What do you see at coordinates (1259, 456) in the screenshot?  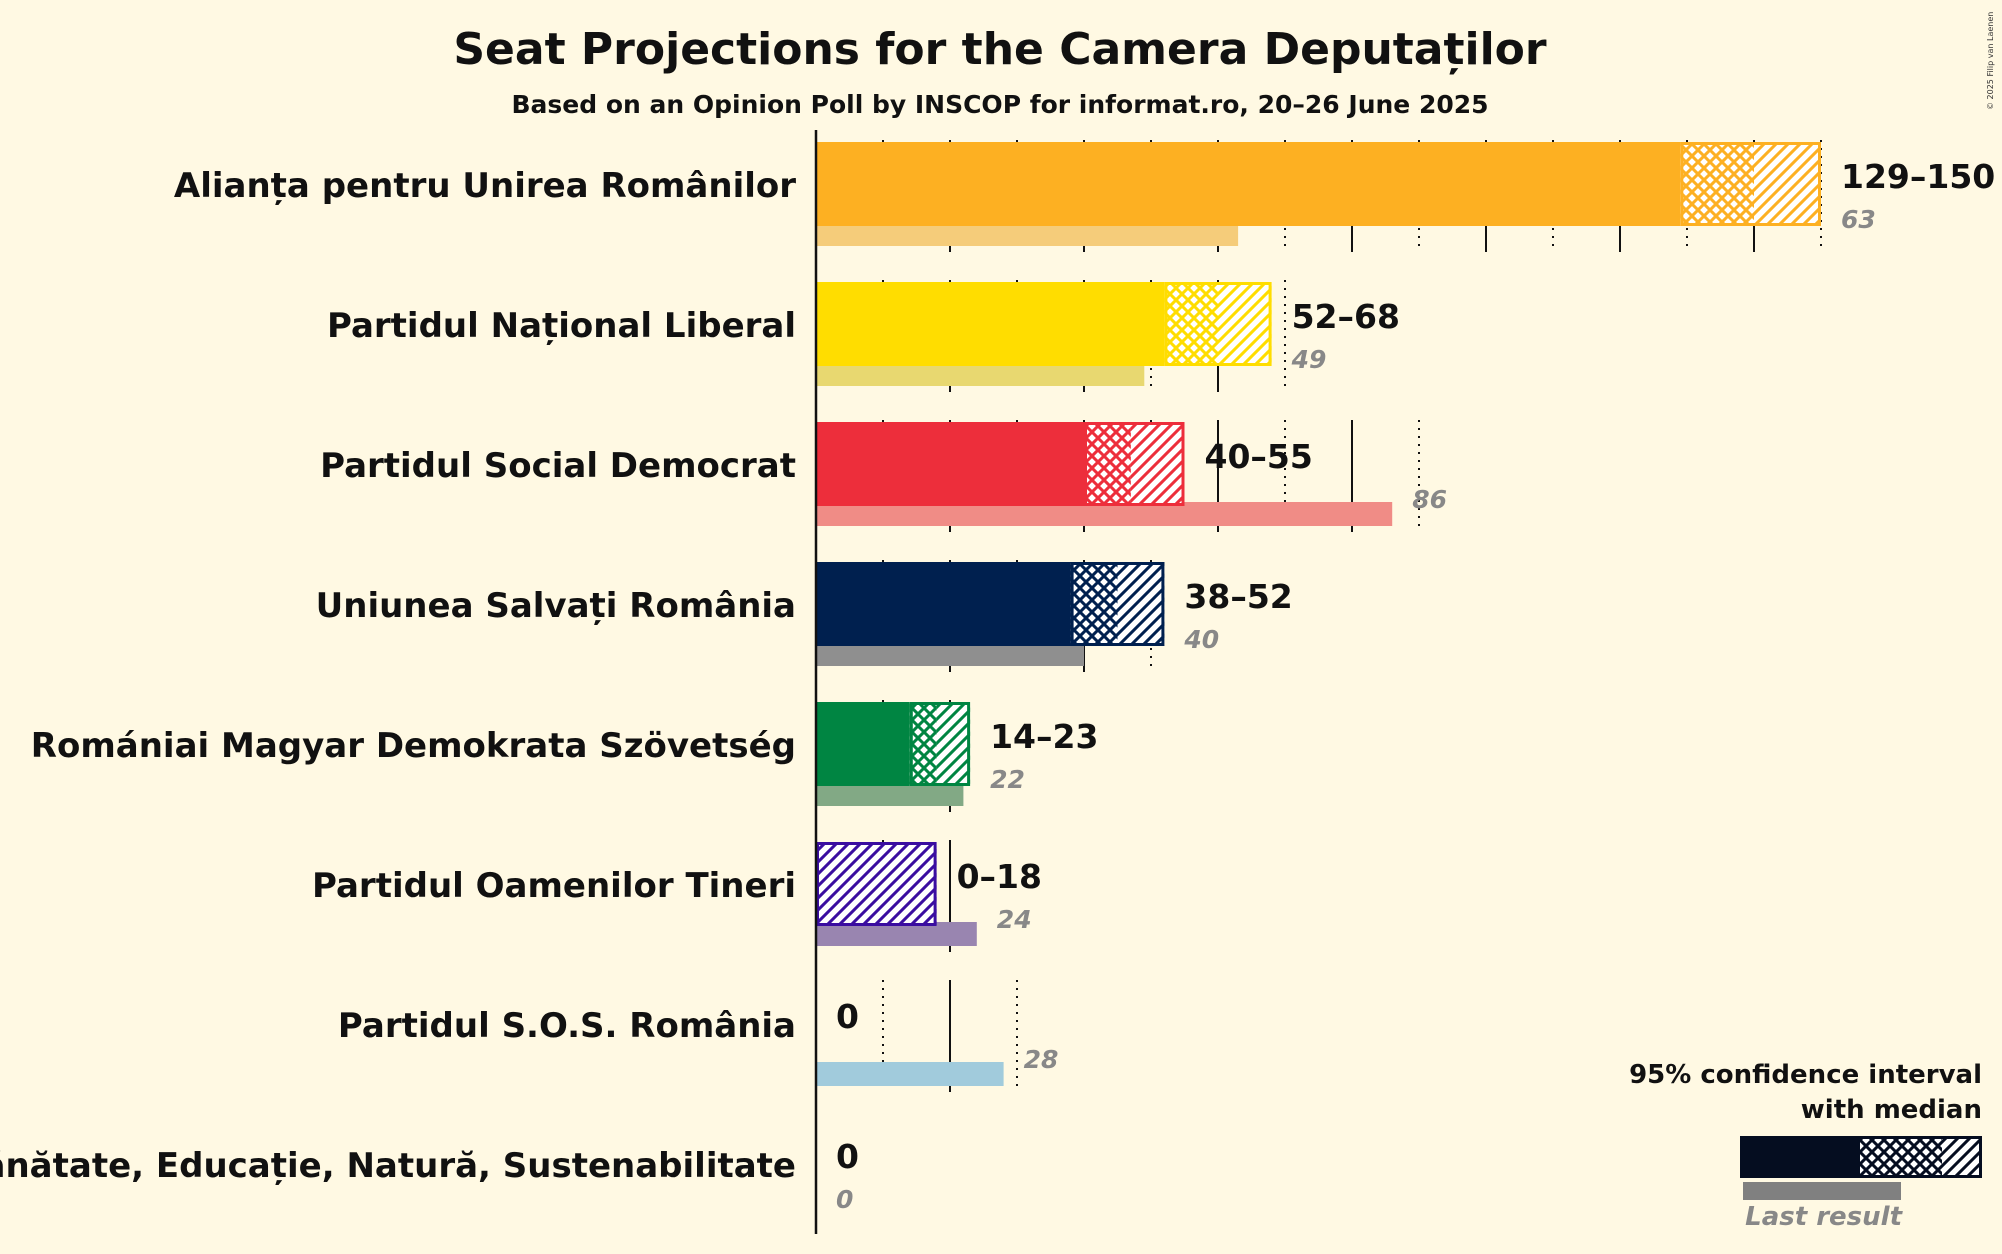 I see `range-label: 40–55` at bounding box center [1259, 456].